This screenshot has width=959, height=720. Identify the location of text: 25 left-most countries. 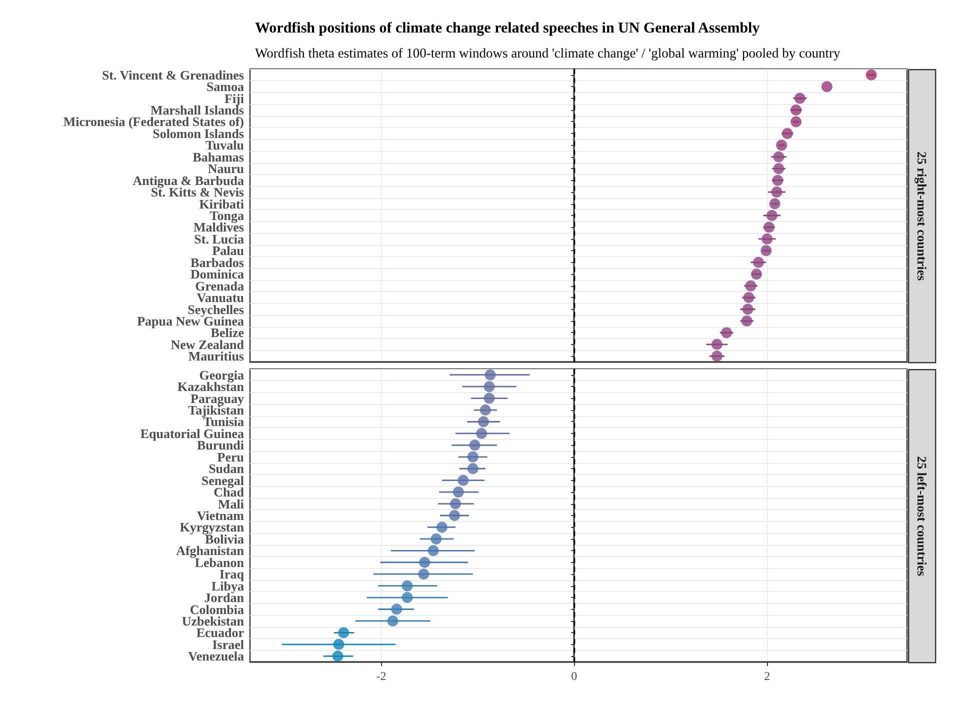
(922, 516).